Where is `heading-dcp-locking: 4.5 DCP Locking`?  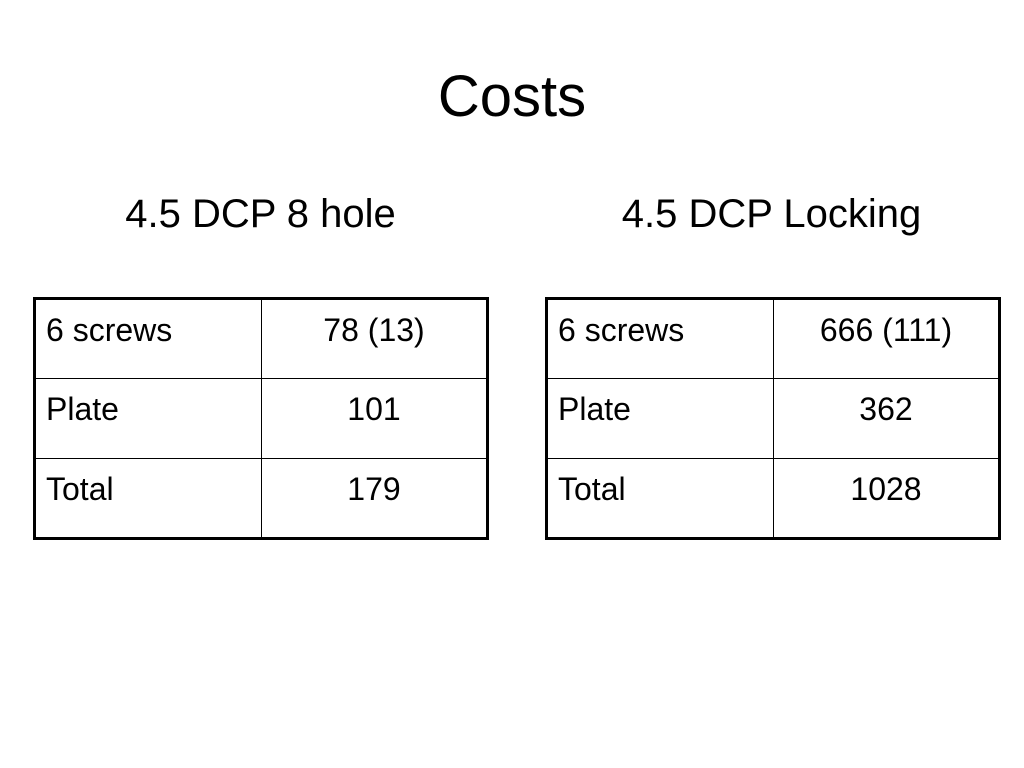
heading-dcp-locking: 4.5 DCP Locking is located at coordinates (771, 214).